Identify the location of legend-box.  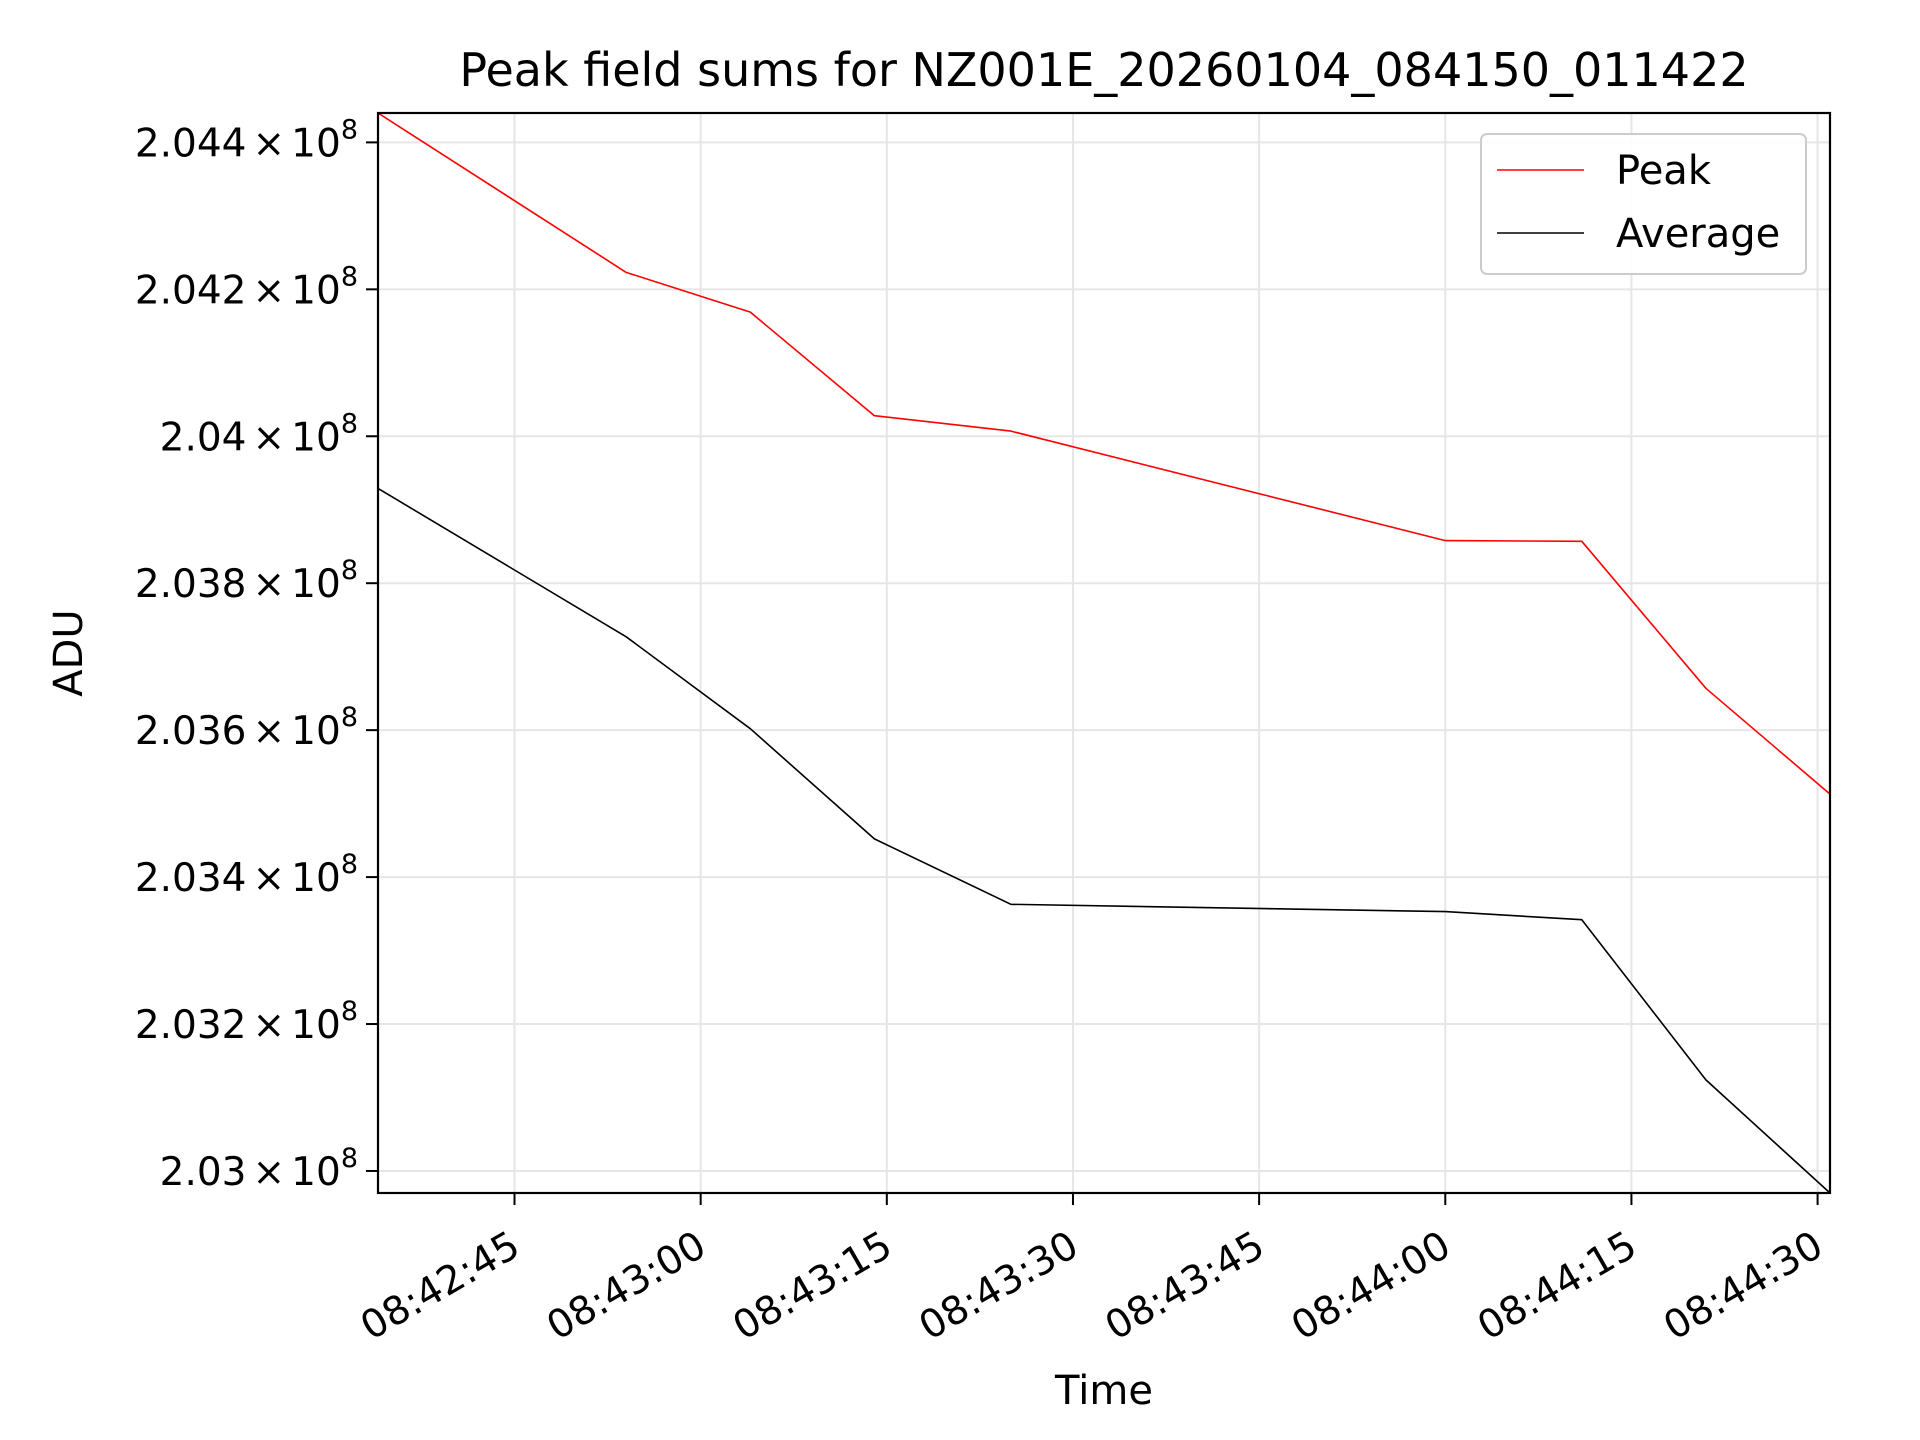
(1643, 204).